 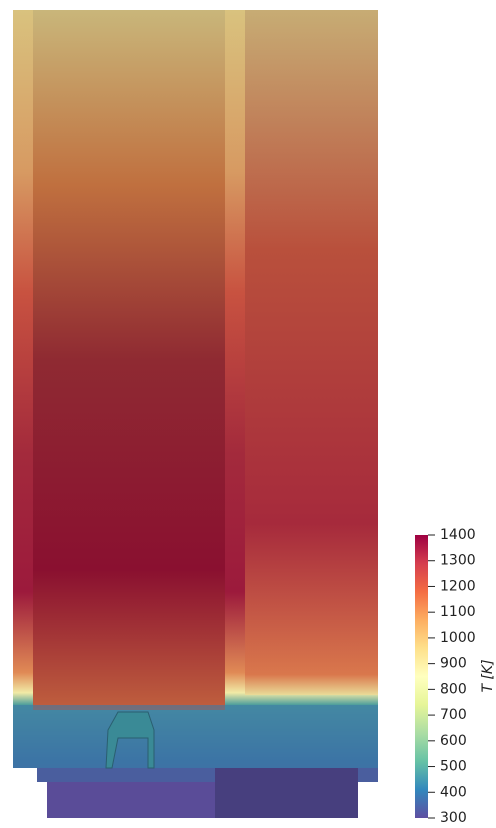 What do you see at coordinates (458, 535) in the screenshot?
I see `tick-label: 1400` at bounding box center [458, 535].